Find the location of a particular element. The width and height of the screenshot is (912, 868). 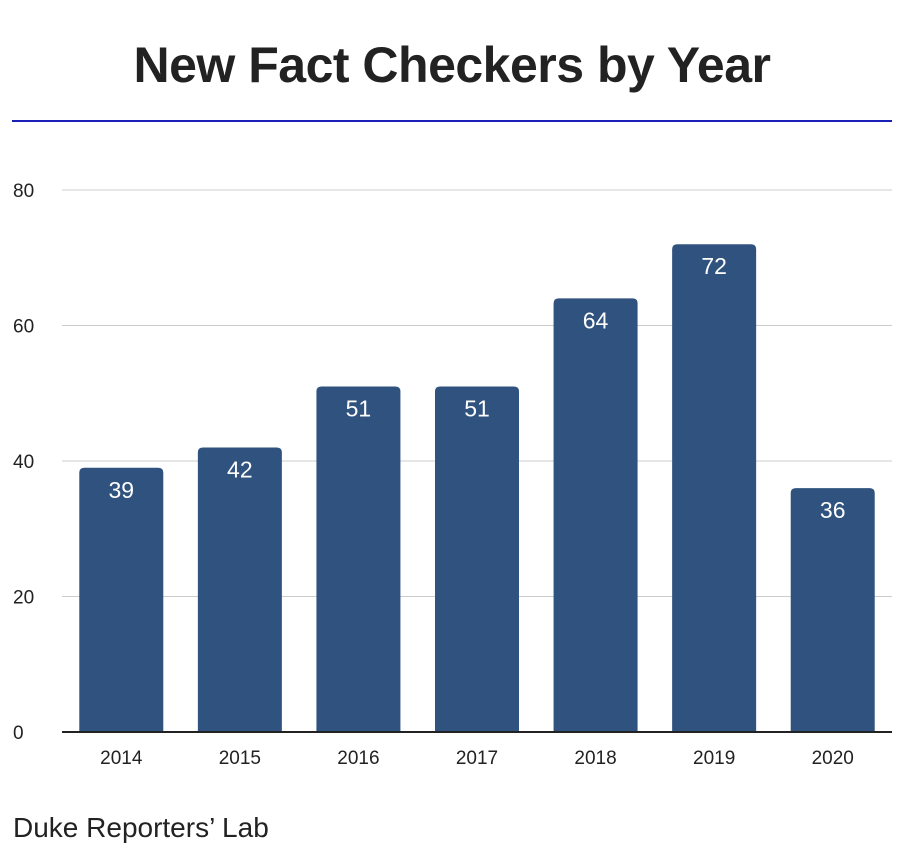

y-tick-label: 40 is located at coordinates (23, 462).